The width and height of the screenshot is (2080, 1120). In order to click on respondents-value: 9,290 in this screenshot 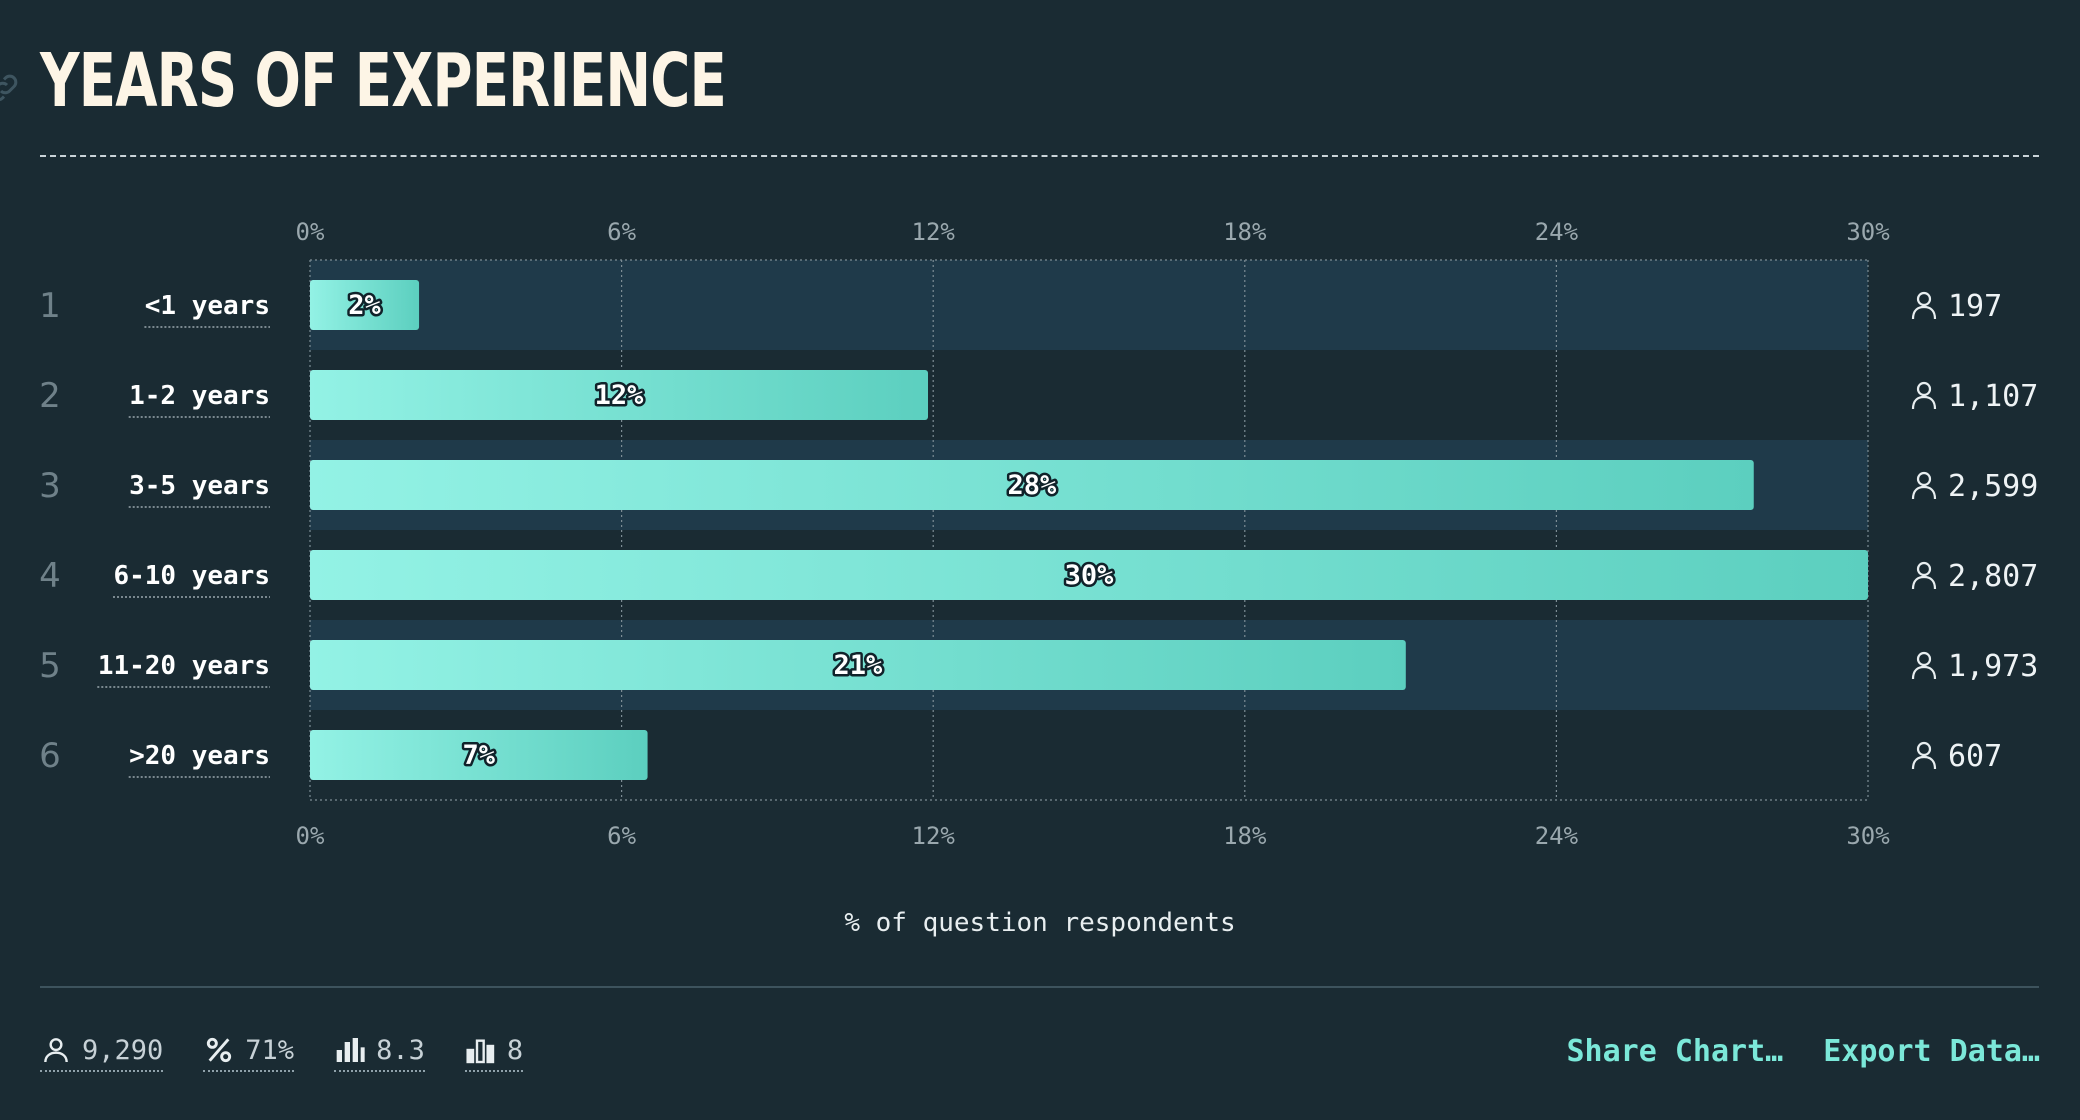, I will do `click(123, 1050)`.